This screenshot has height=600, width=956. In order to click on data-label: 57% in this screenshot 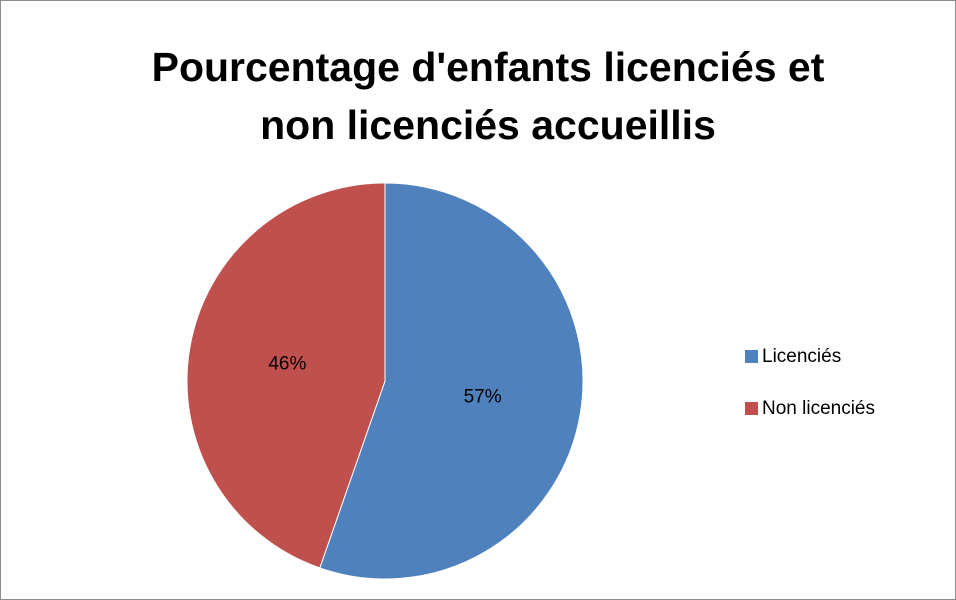, I will do `click(483, 397)`.